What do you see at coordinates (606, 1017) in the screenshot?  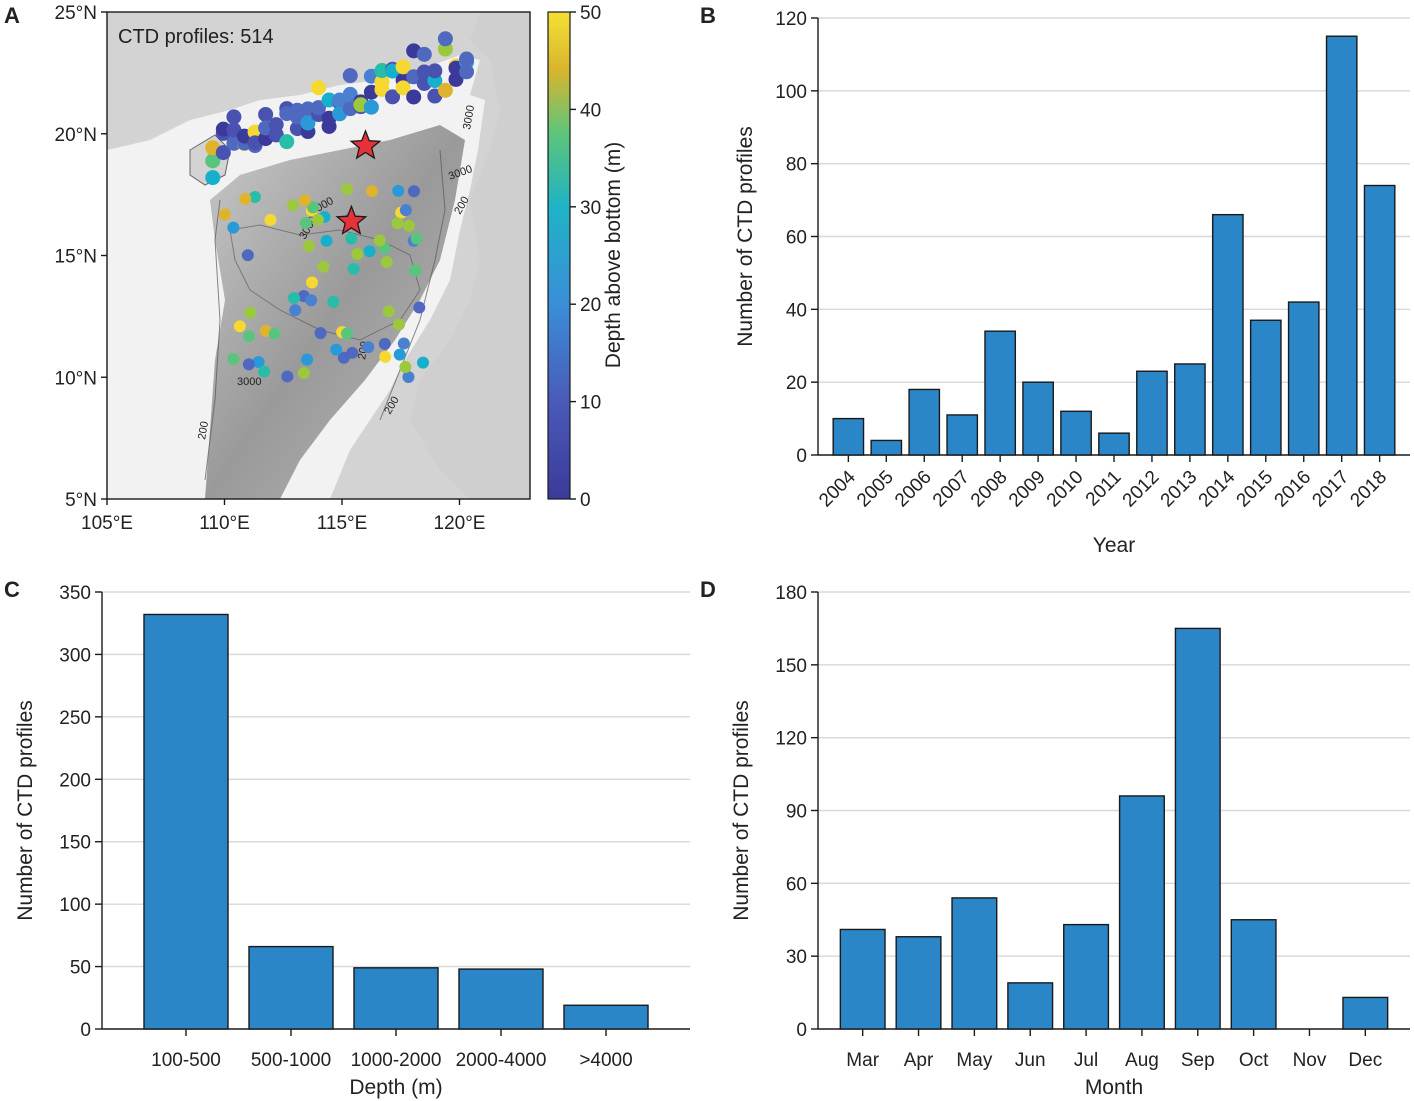 I see `bar->4000` at bounding box center [606, 1017].